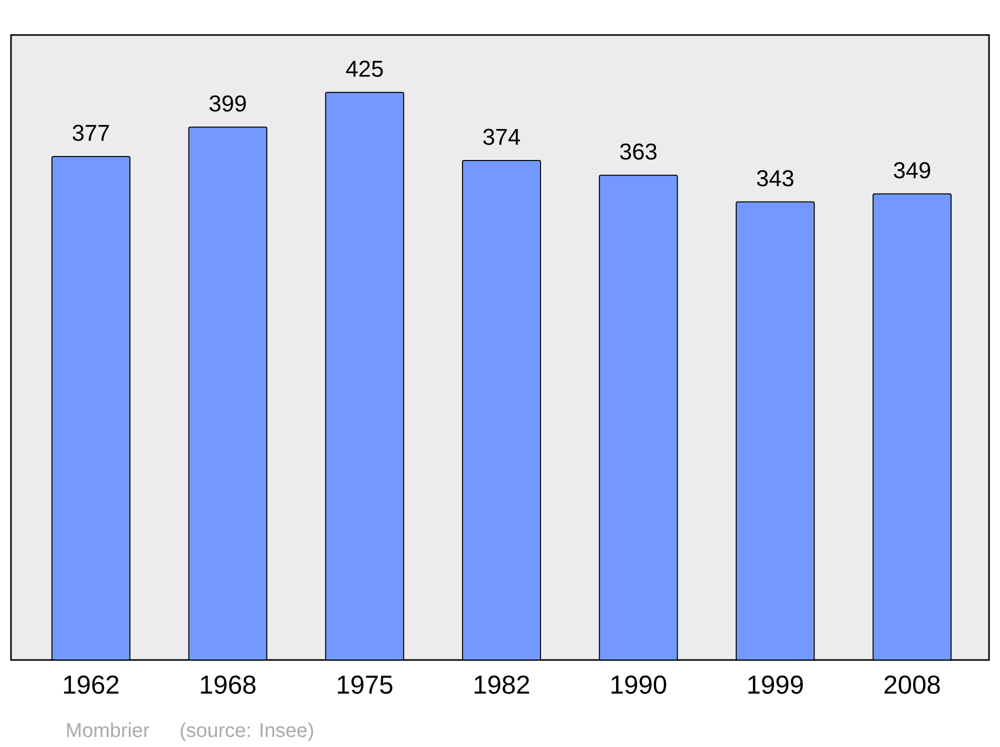  Describe the element at coordinates (247, 732) in the screenshot. I see `text: (source: Insee)` at that location.